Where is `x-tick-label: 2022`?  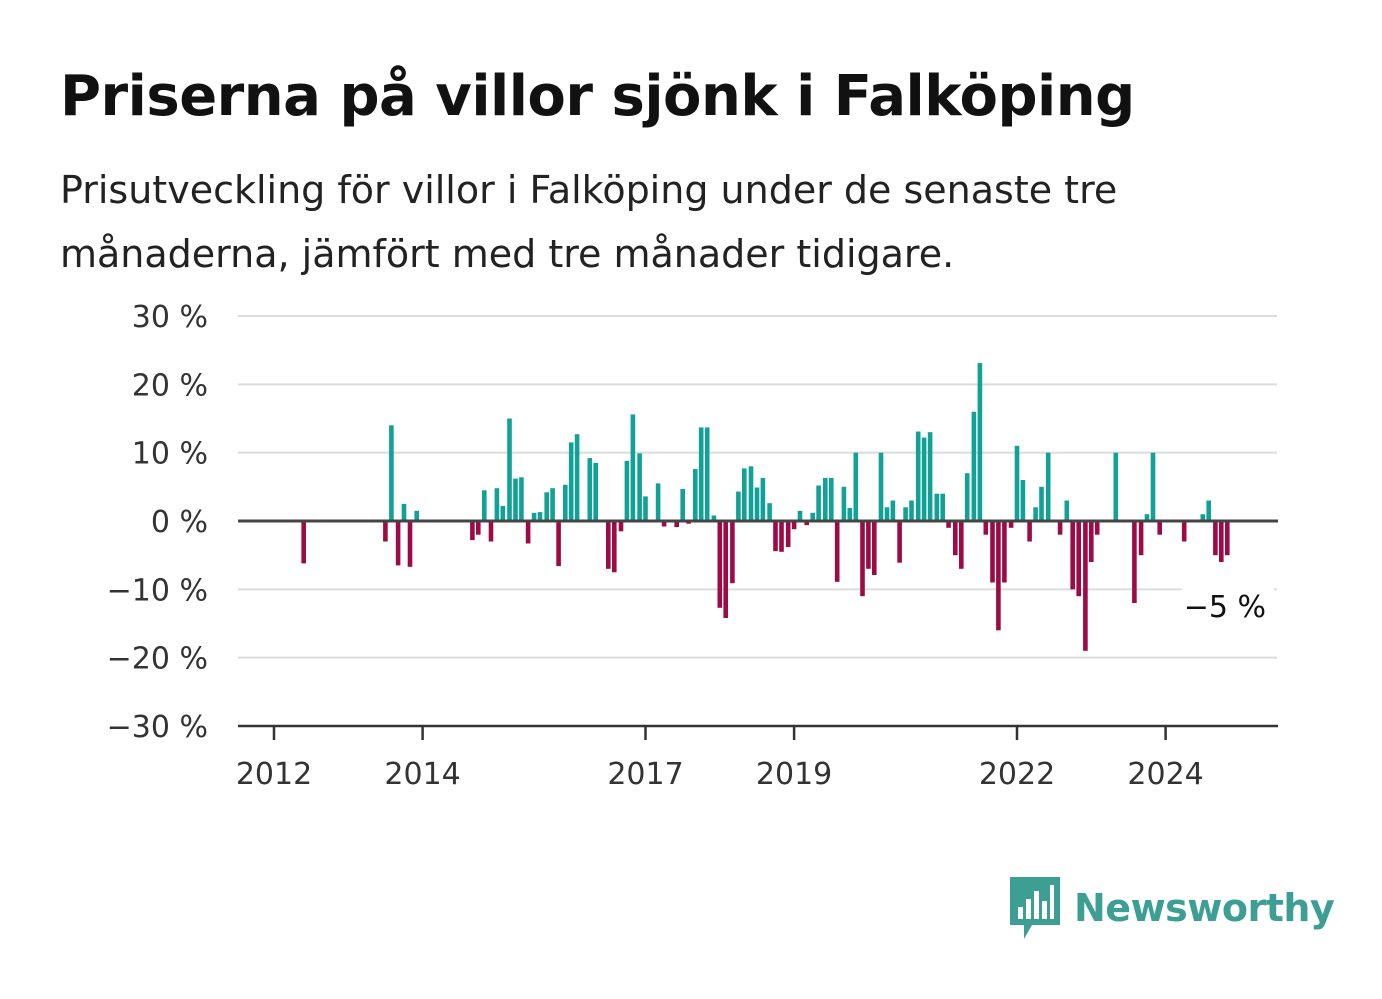 x-tick-label: 2022 is located at coordinates (1017, 774).